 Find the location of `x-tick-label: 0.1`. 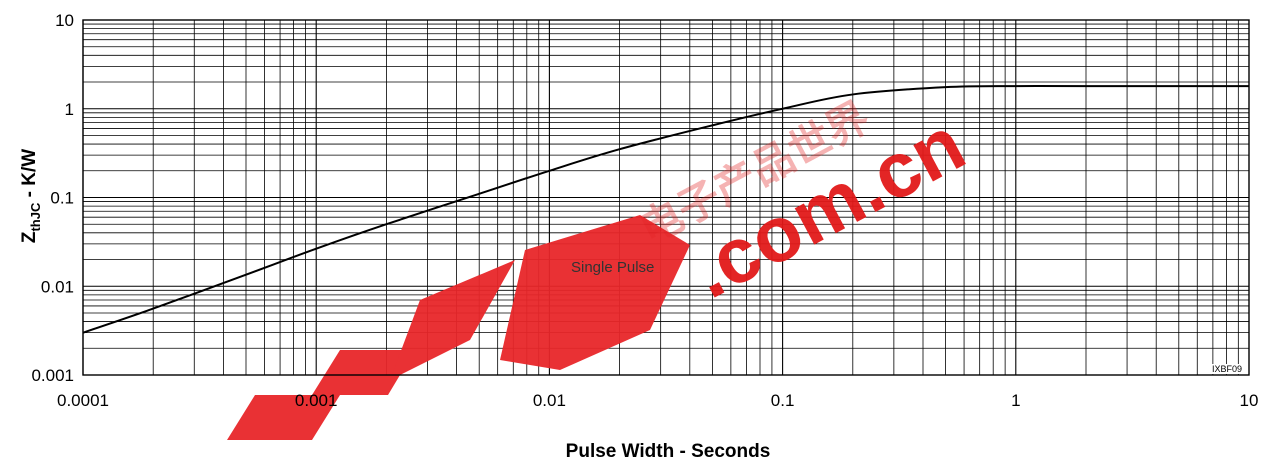

x-tick-label: 0.1 is located at coordinates (783, 400).